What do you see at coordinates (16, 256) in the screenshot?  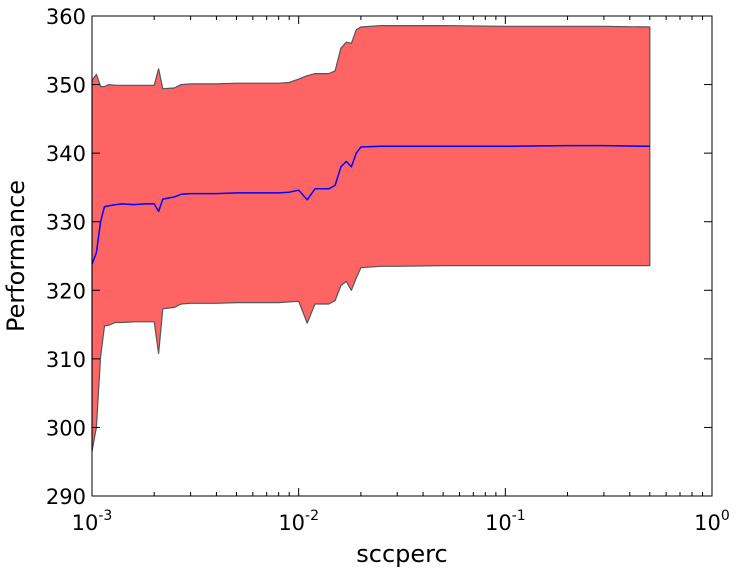 I see `y-axis-label: Performance` at bounding box center [16, 256].